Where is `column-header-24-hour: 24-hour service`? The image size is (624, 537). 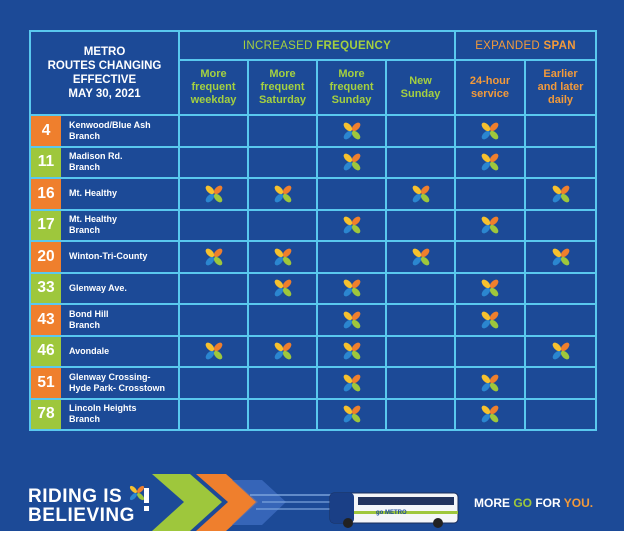
column-header-24-hour: 24-hour service is located at coordinates (490, 87).